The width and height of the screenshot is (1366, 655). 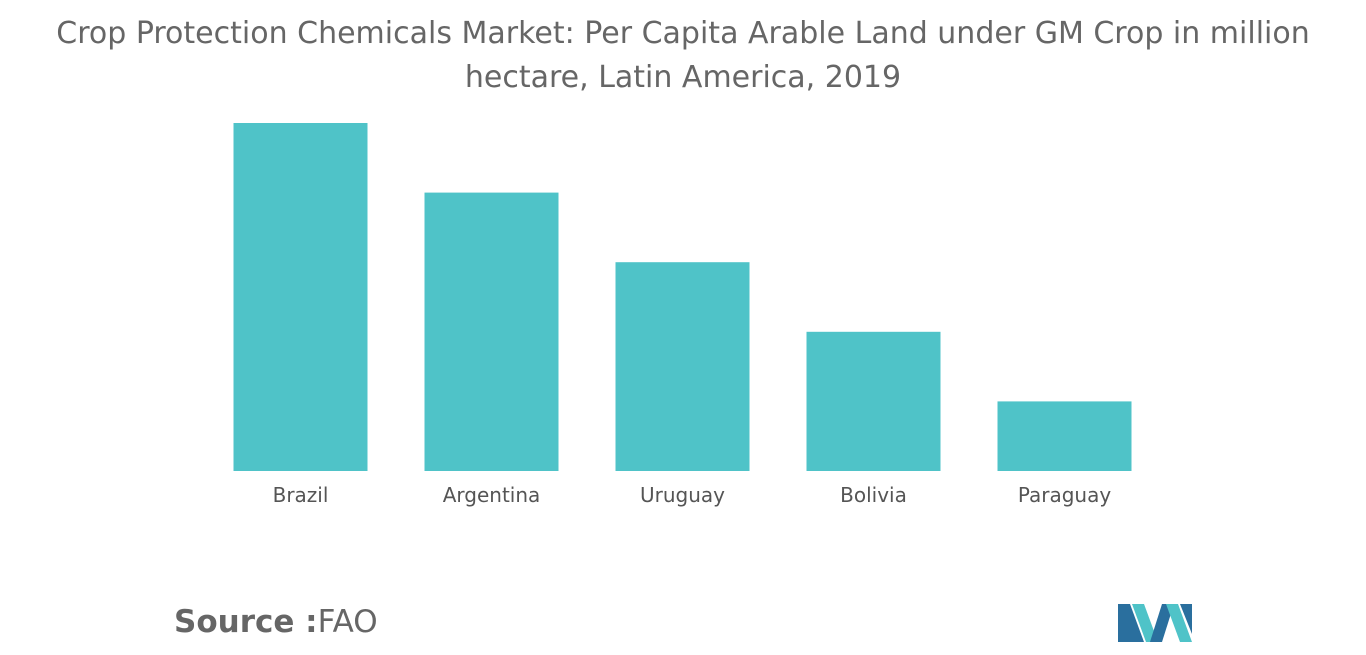 I want to click on x-tick-label: Bolivia, so click(x=873, y=495).